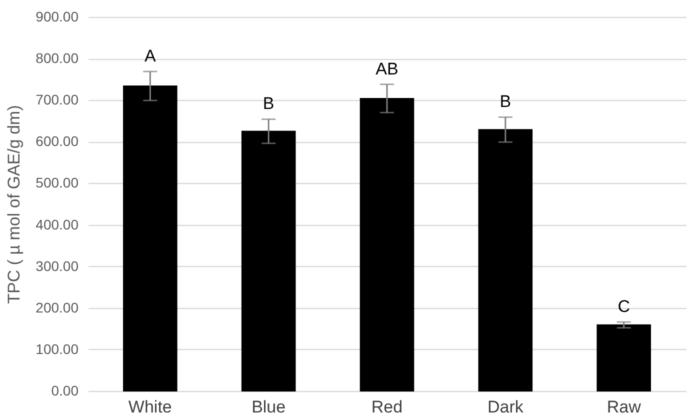 This screenshot has height=420, width=691. Describe the element at coordinates (57, 266) in the screenshot. I see `y-tick-label: 300.00` at that location.